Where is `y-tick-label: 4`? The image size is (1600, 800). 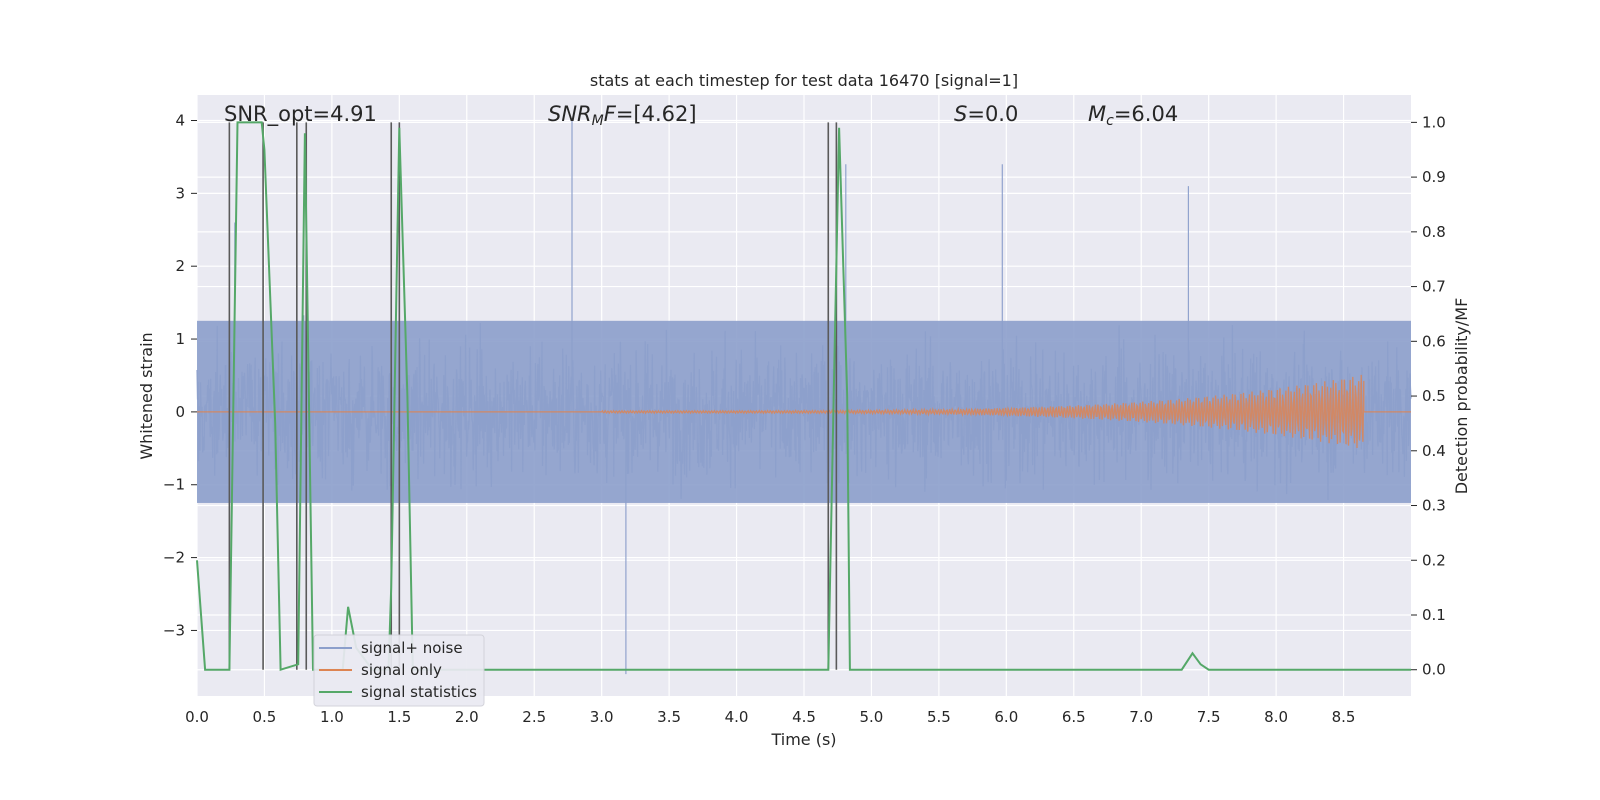
y-tick-label: 4 is located at coordinates (180, 120).